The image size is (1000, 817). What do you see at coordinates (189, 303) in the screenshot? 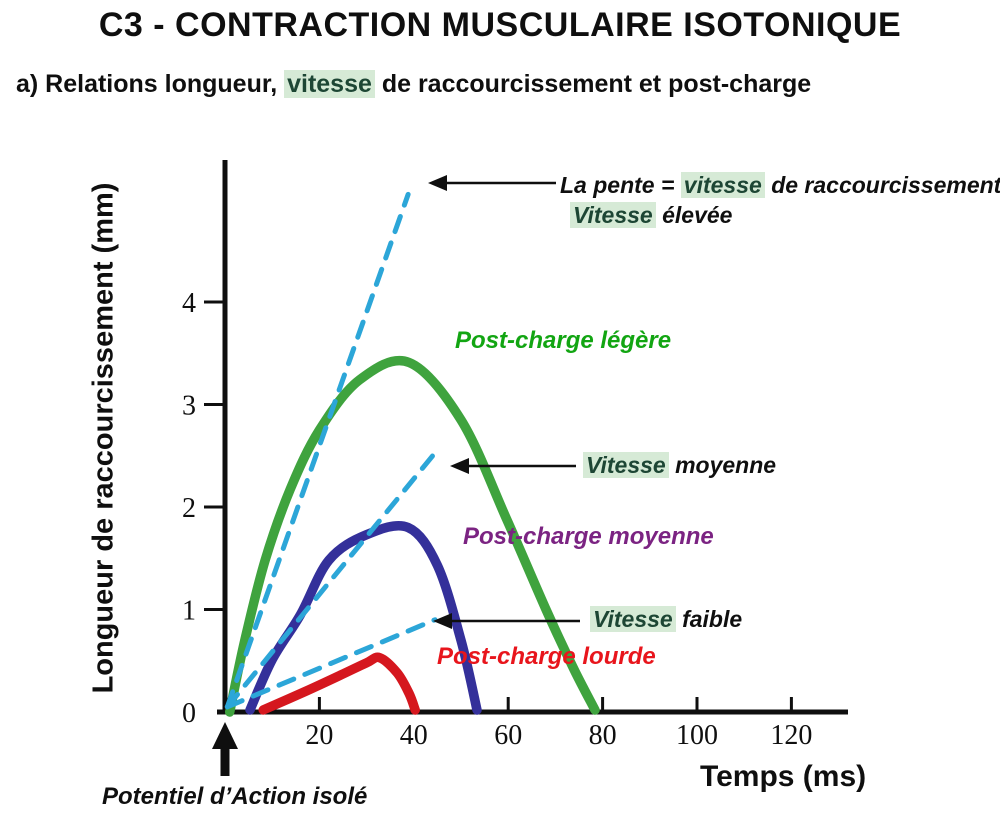
I see `y-tick-label-4: 4` at bounding box center [189, 303].